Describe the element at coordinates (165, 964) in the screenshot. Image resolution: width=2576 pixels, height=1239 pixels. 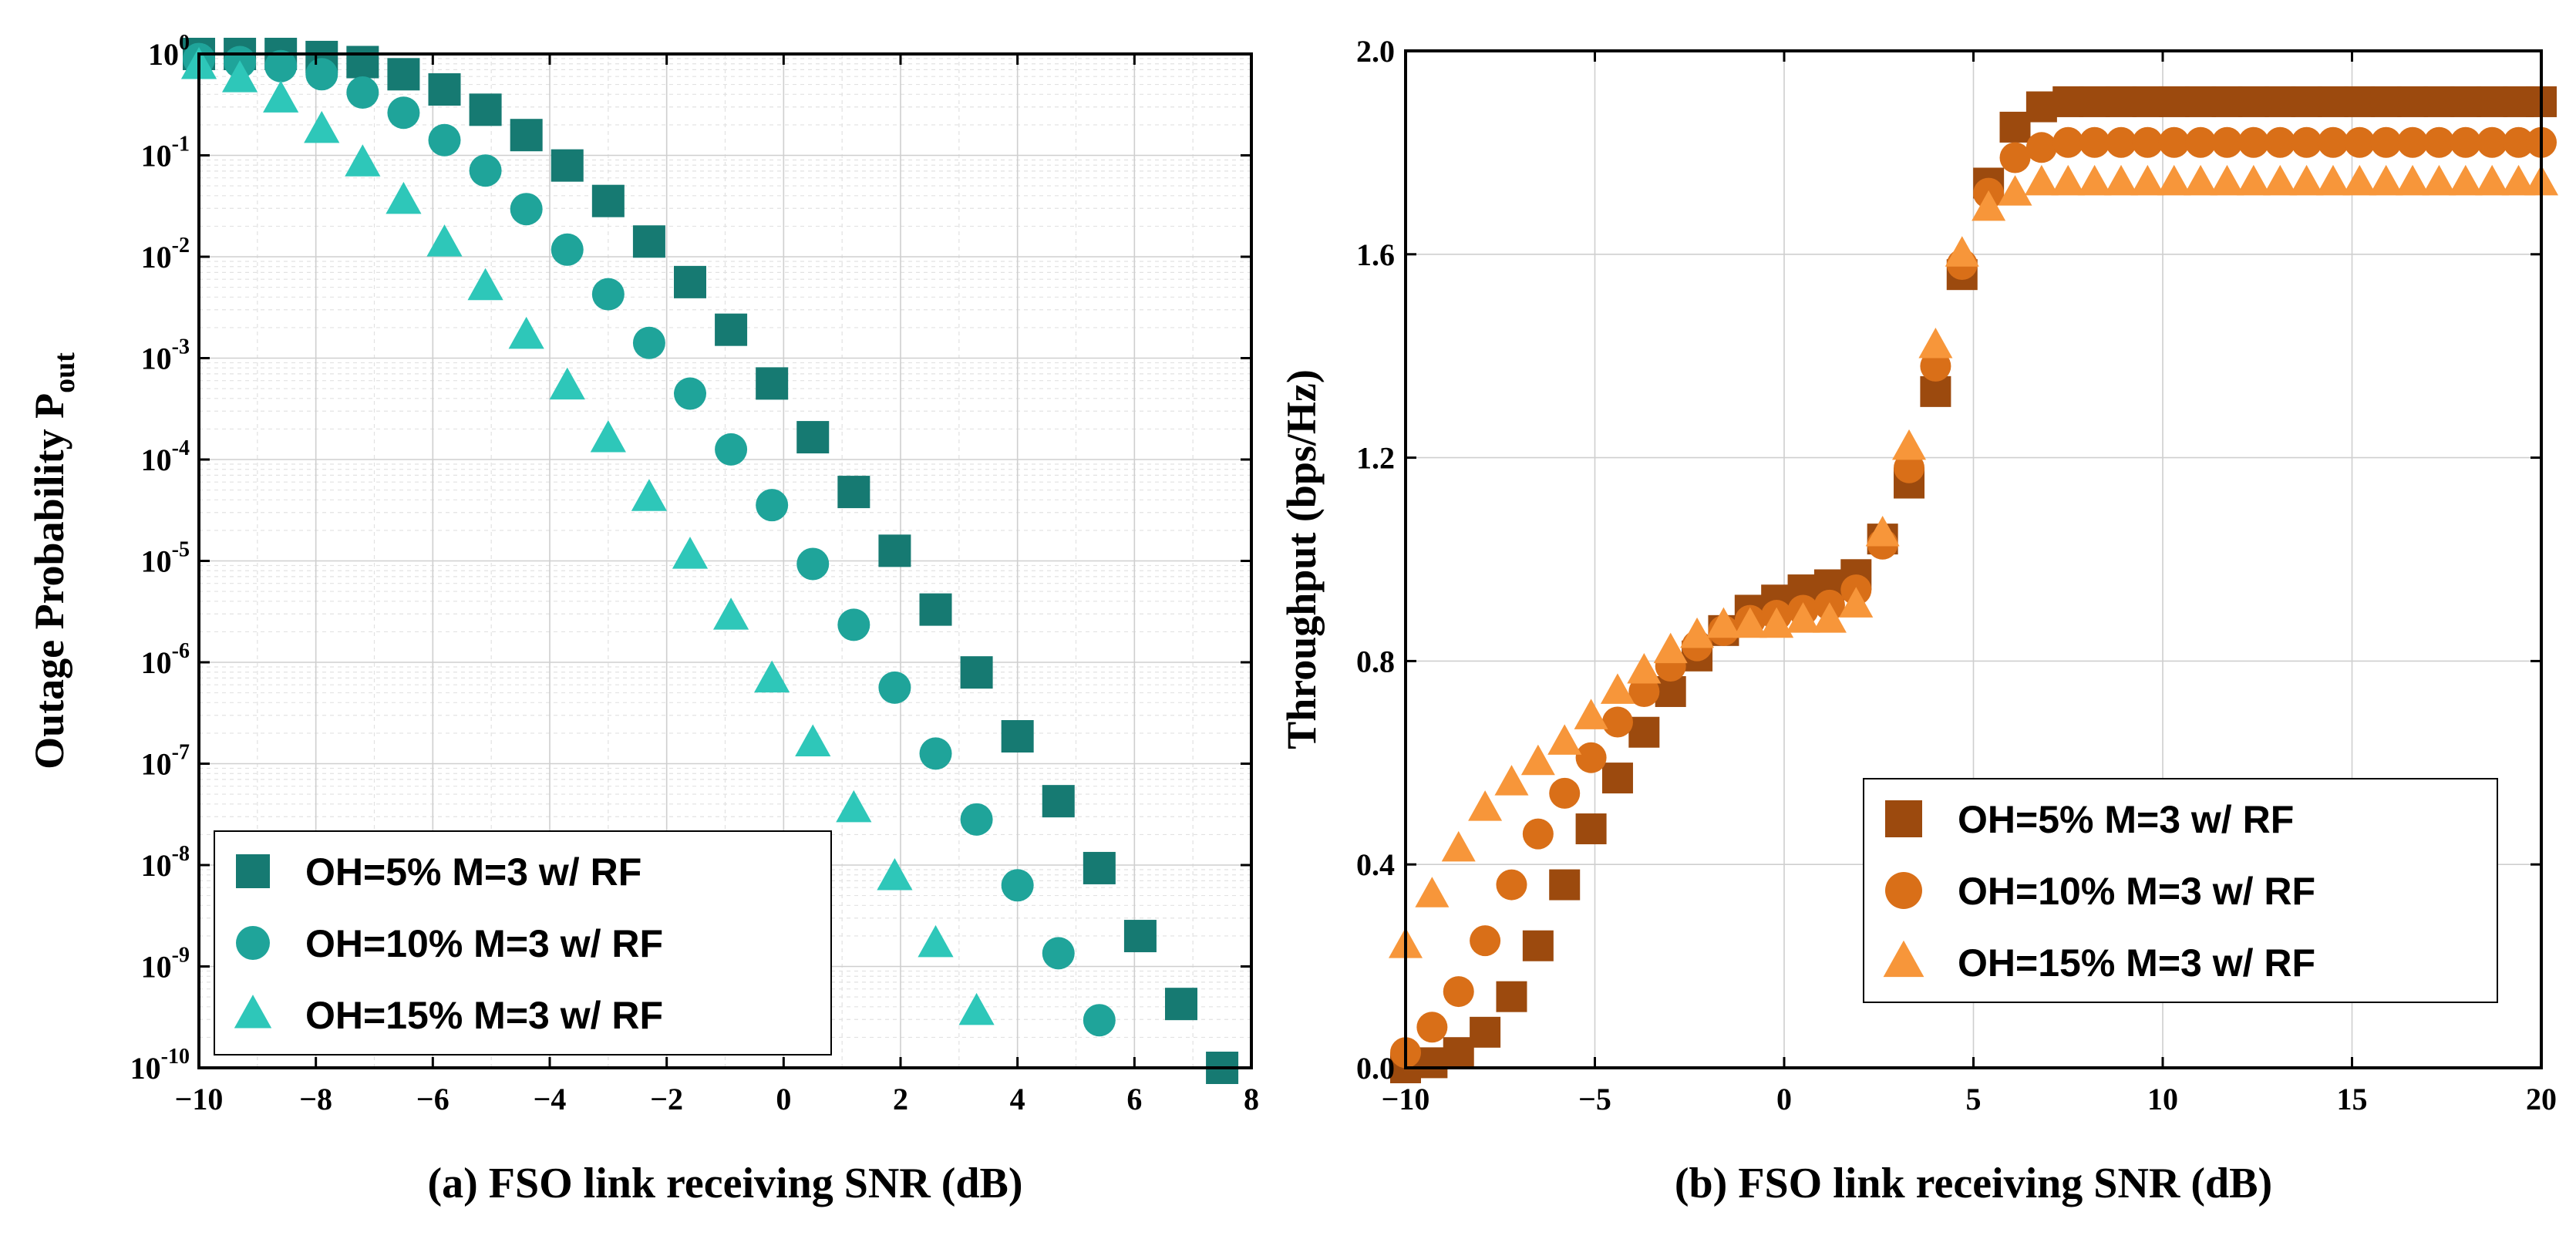
I see `y-tick-label: 10⁻⁹` at that location.